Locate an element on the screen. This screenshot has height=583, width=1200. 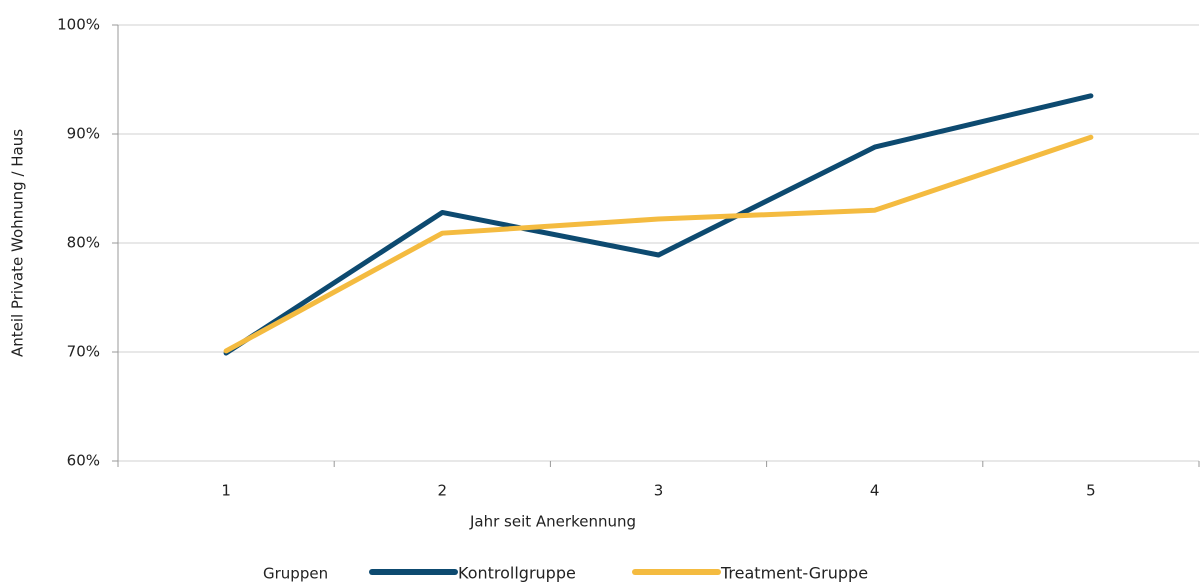
x-tick-label: 5 is located at coordinates (1091, 491).